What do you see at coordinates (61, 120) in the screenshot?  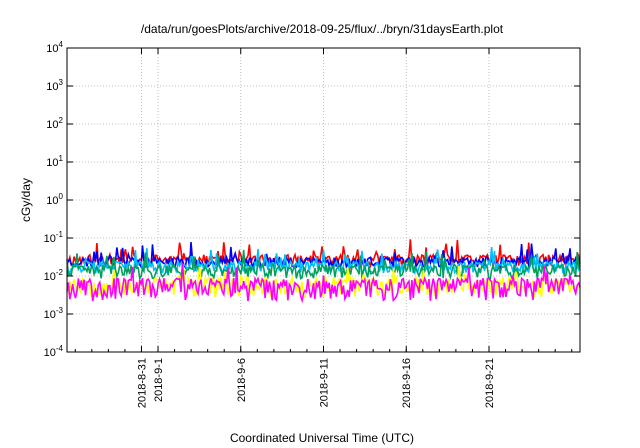 I see `y-tick-exponent: 2` at bounding box center [61, 120].